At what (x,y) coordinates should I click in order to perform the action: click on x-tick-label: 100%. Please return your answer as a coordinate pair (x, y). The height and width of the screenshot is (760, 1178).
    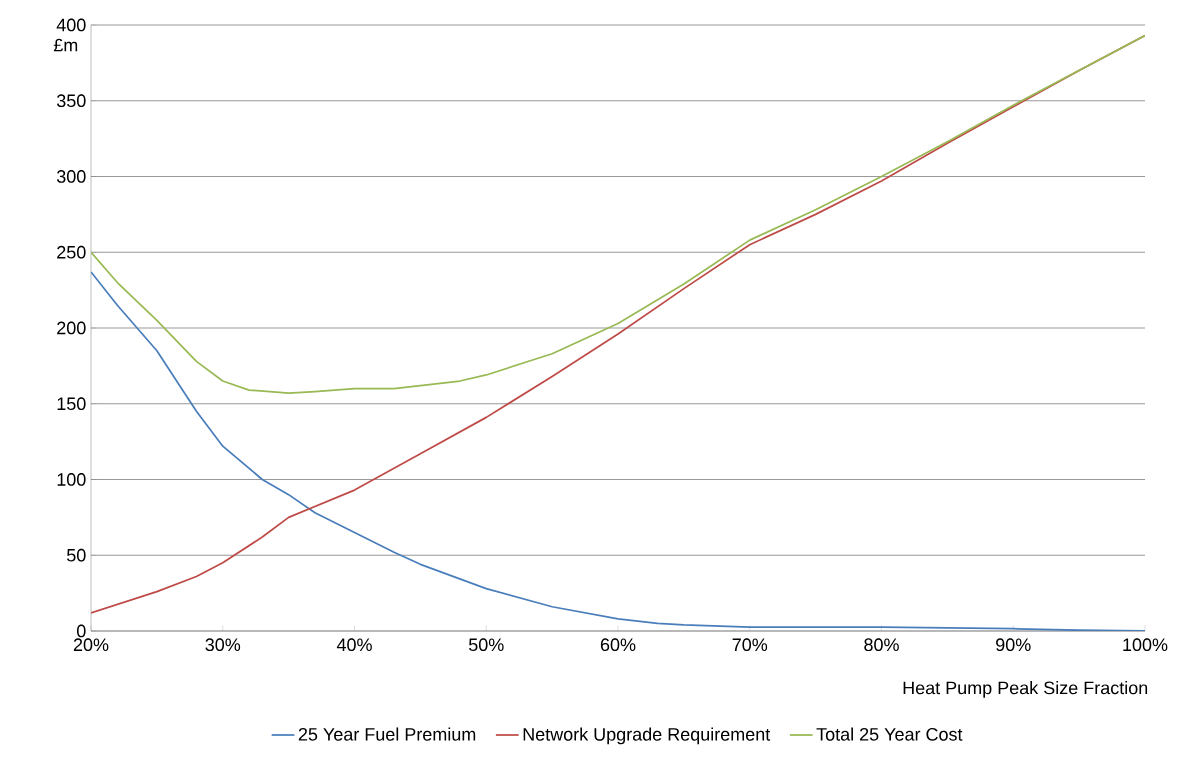
    Looking at the image, I should click on (1145, 645).